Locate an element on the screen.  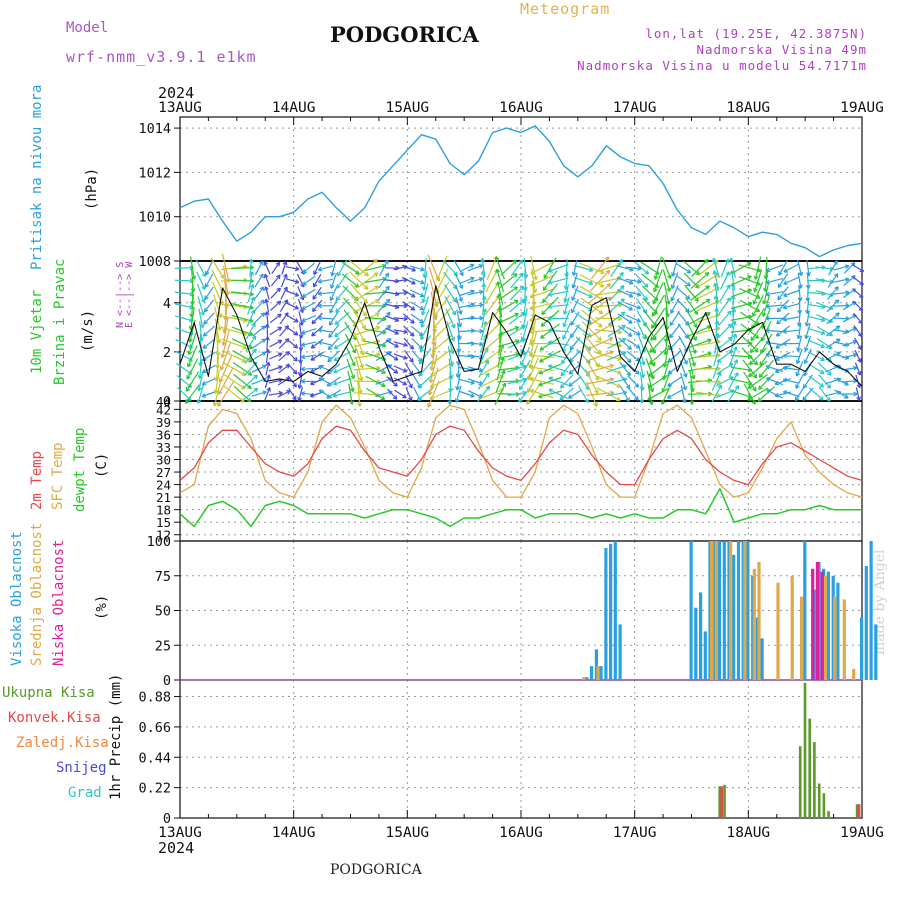
x-tick-label-top: 14AUG is located at coordinates (294, 108).